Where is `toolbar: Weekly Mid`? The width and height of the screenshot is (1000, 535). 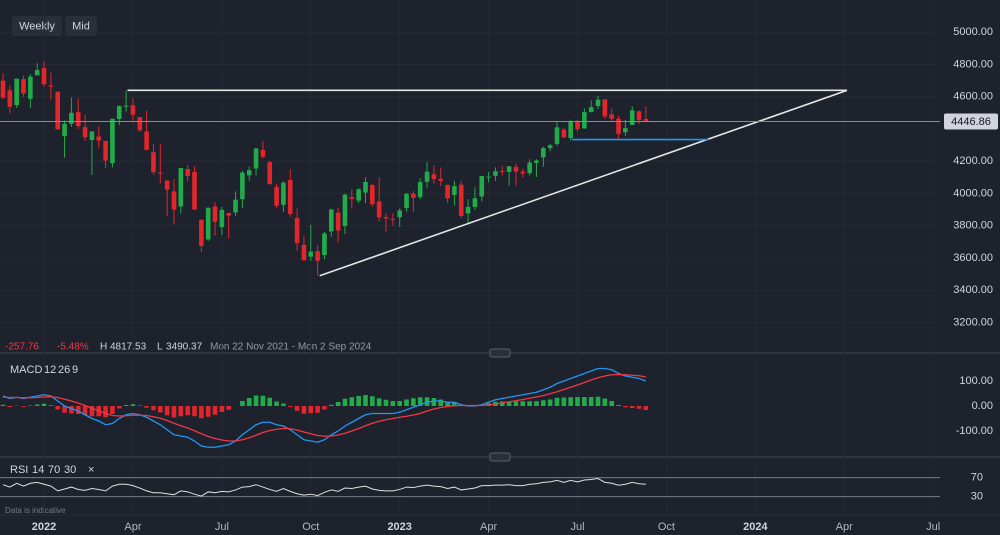
toolbar: Weekly Mid is located at coordinates (54, 26).